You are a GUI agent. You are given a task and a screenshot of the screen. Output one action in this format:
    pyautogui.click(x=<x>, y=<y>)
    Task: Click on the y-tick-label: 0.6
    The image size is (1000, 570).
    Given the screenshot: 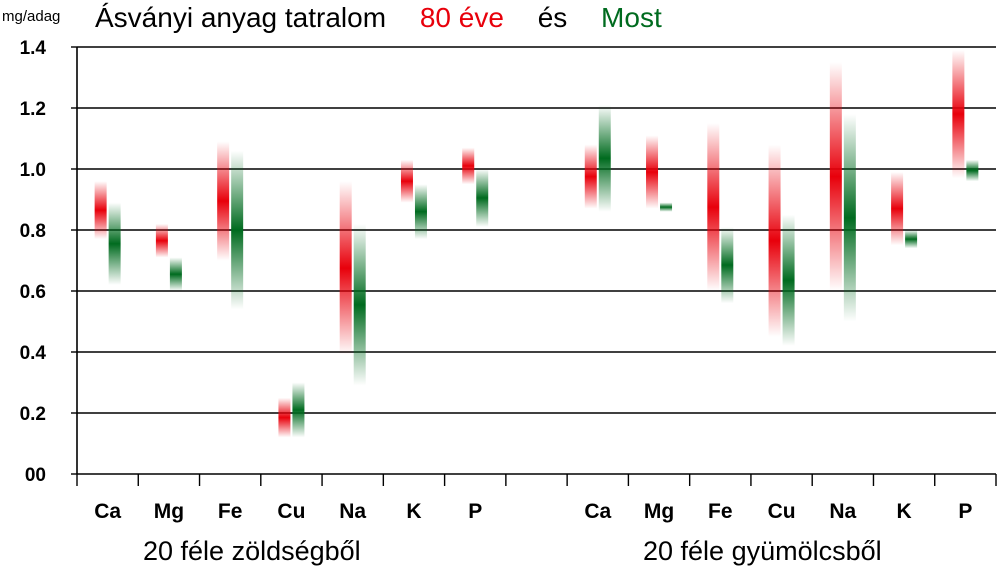 What is the action you would take?
    pyautogui.click(x=33, y=292)
    